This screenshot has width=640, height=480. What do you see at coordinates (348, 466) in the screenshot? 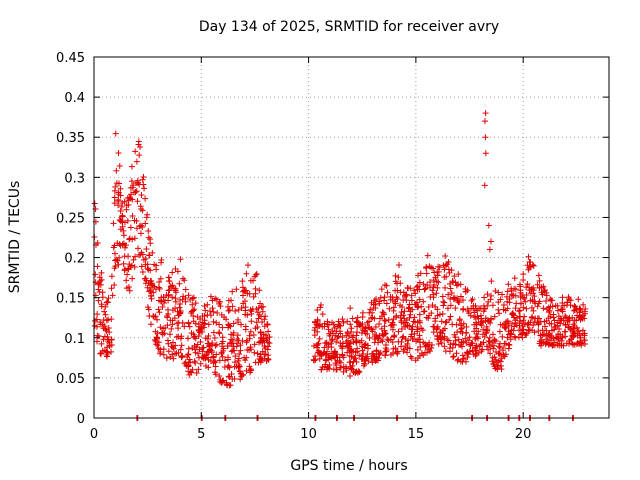
I see `x-axis-label: GPS time / hours` at bounding box center [348, 466].